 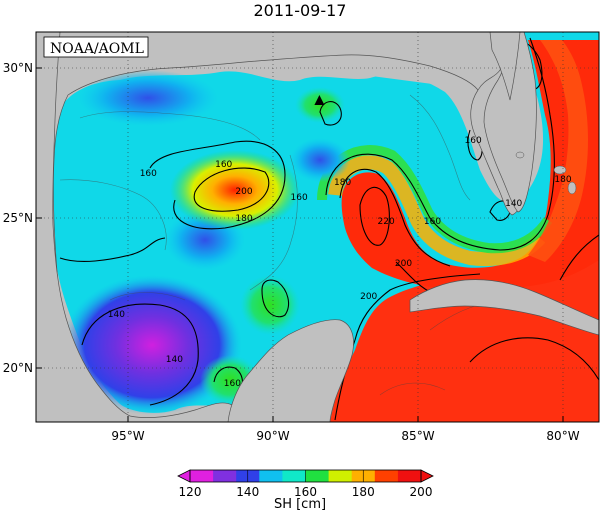 I want to click on lat-tick-label: 20°N, so click(x=18, y=368).